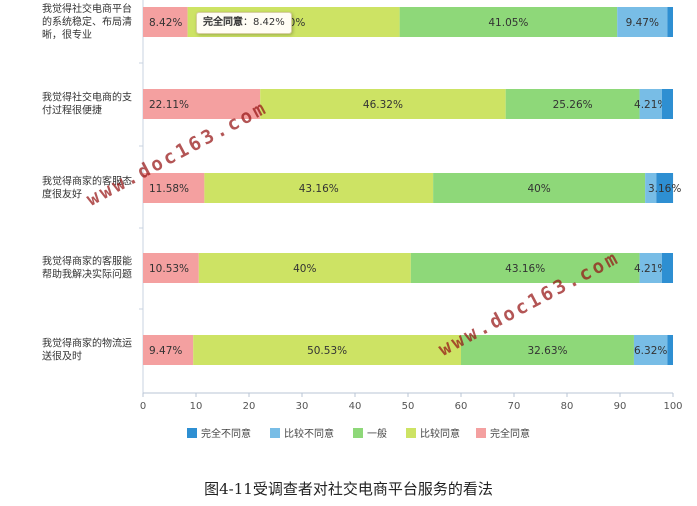 This screenshot has height=506, width=697. I want to click on legend-label: 完全同意, so click(510, 433).